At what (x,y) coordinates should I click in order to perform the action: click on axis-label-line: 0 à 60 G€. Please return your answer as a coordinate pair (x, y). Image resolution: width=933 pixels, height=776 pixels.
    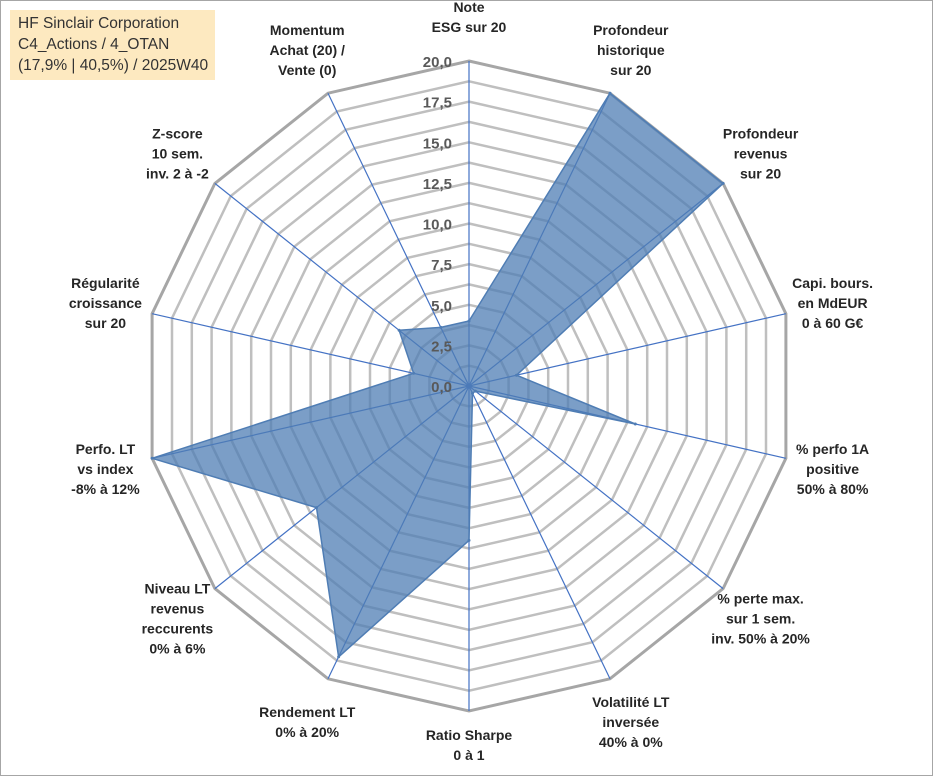
    Looking at the image, I should click on (833, 323).